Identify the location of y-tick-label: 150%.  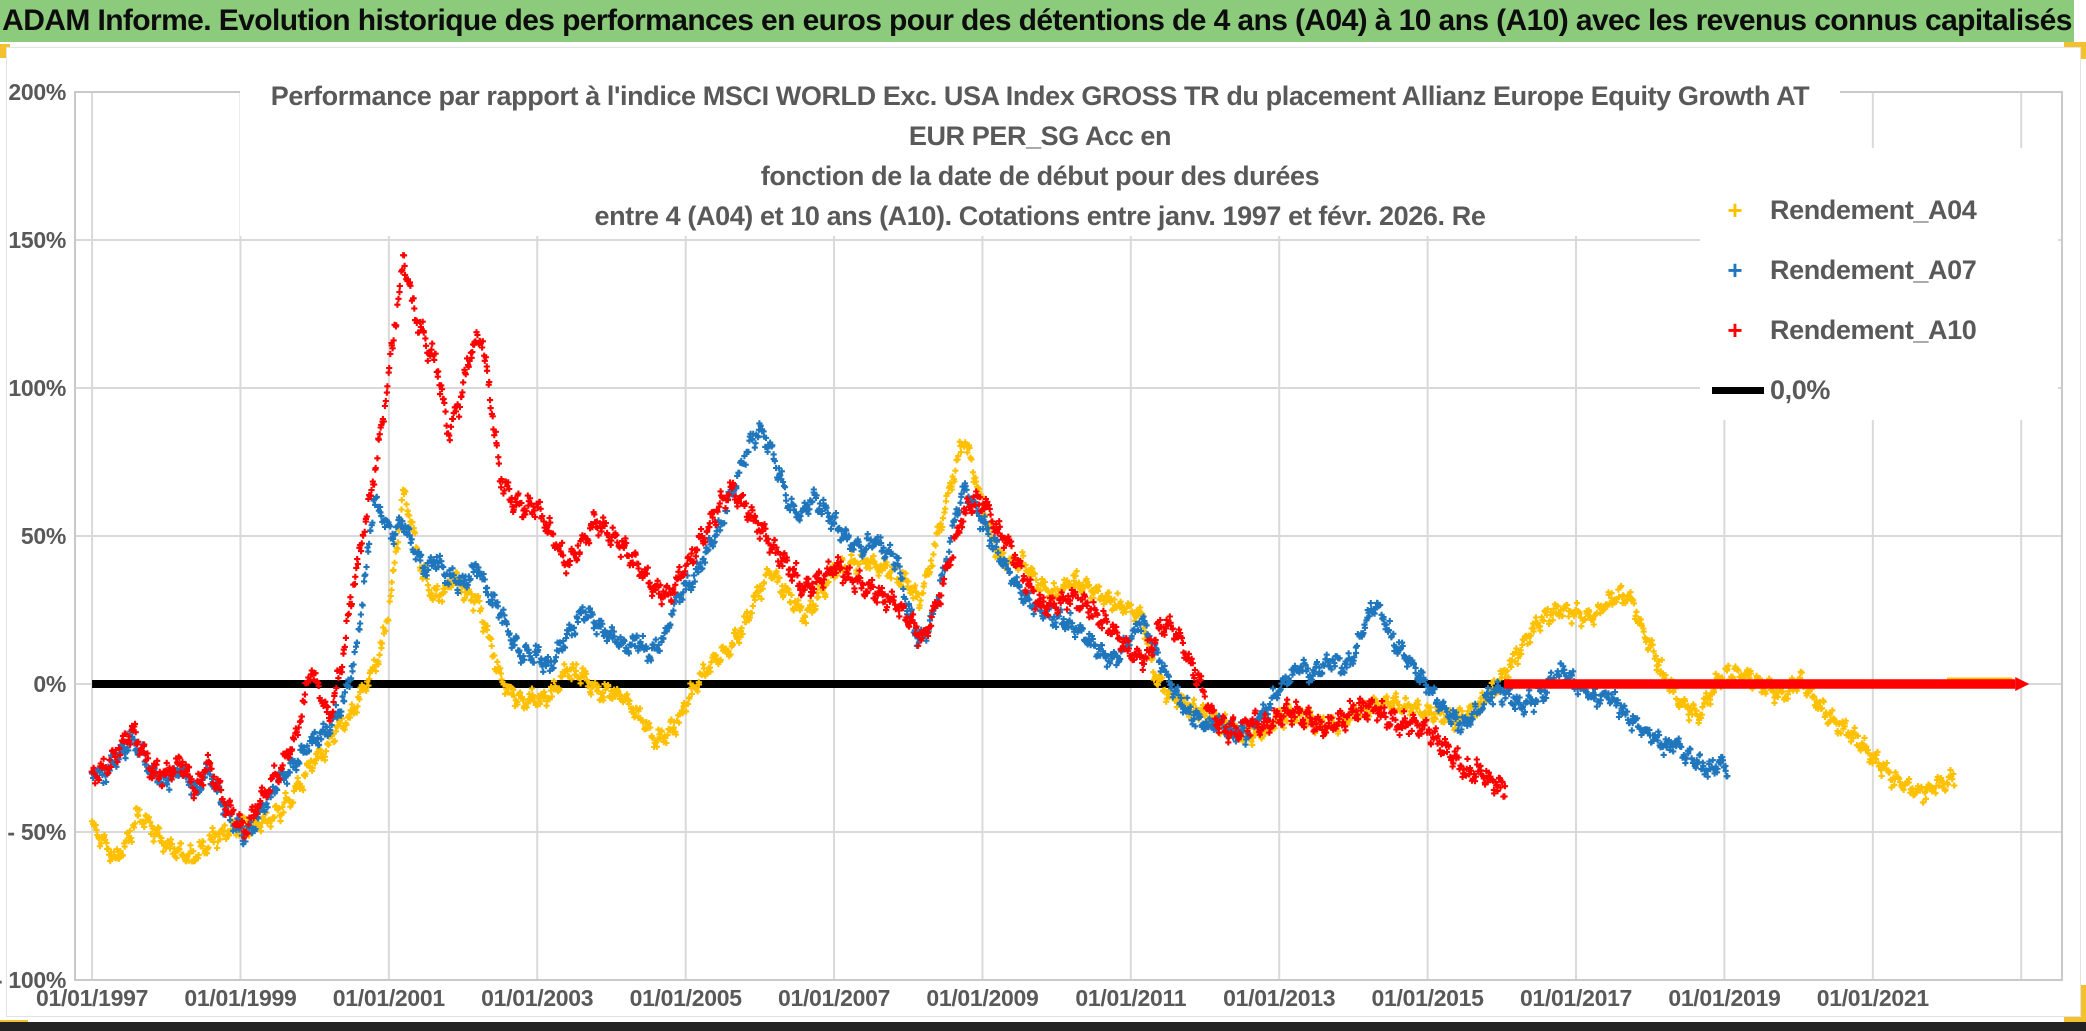
(37, 240).